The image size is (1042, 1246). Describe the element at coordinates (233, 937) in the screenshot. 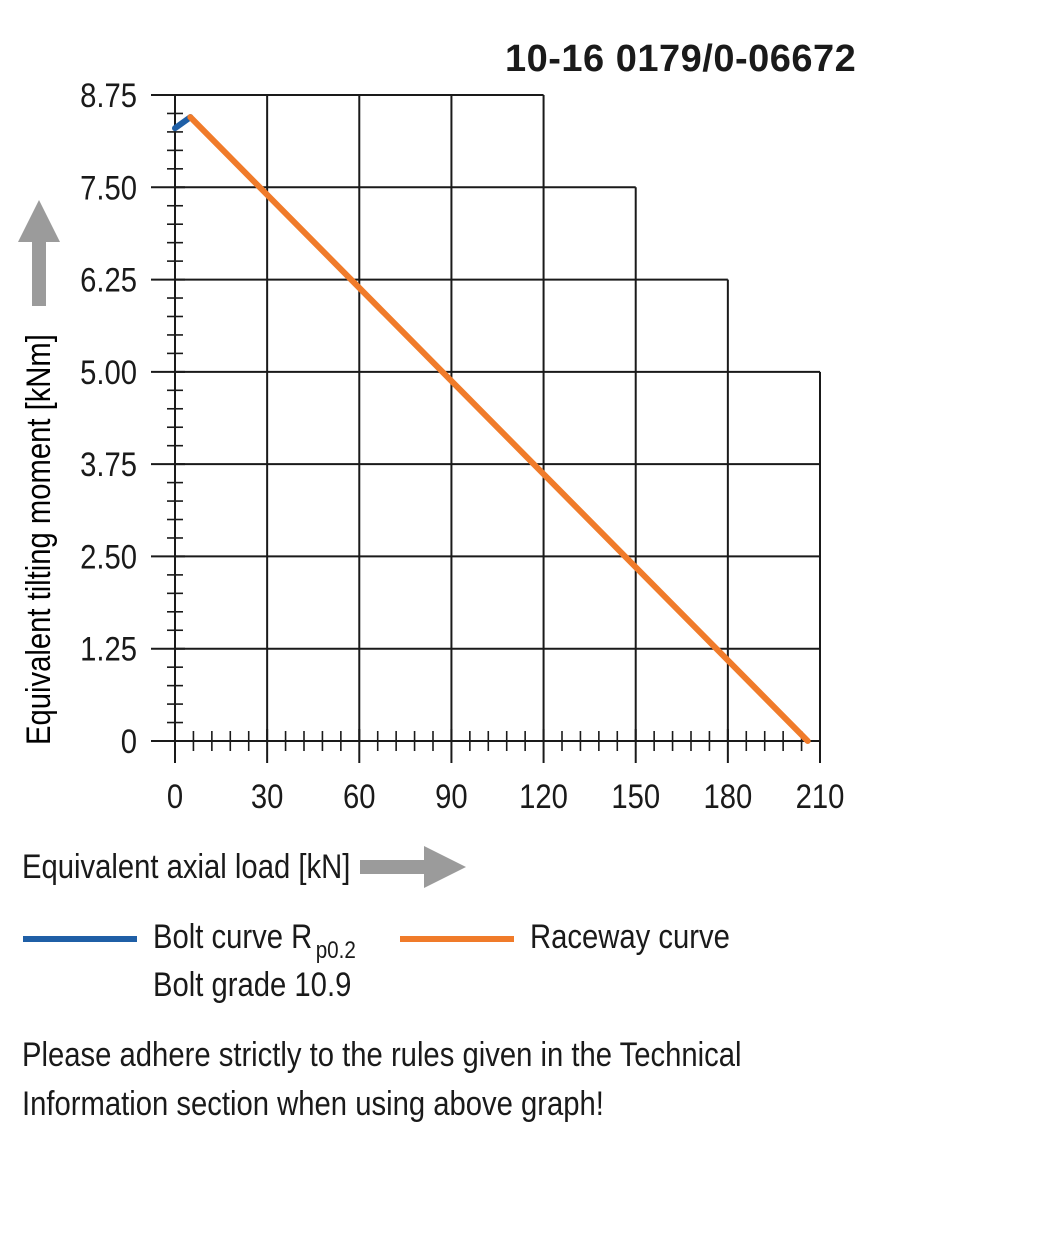

I see `legend-bolt-text: Bolt curve R` at that location.